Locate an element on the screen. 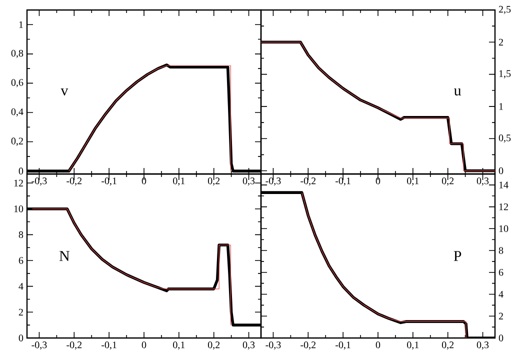  y2-tick-label: 4 is located at coordinates (501, 294).